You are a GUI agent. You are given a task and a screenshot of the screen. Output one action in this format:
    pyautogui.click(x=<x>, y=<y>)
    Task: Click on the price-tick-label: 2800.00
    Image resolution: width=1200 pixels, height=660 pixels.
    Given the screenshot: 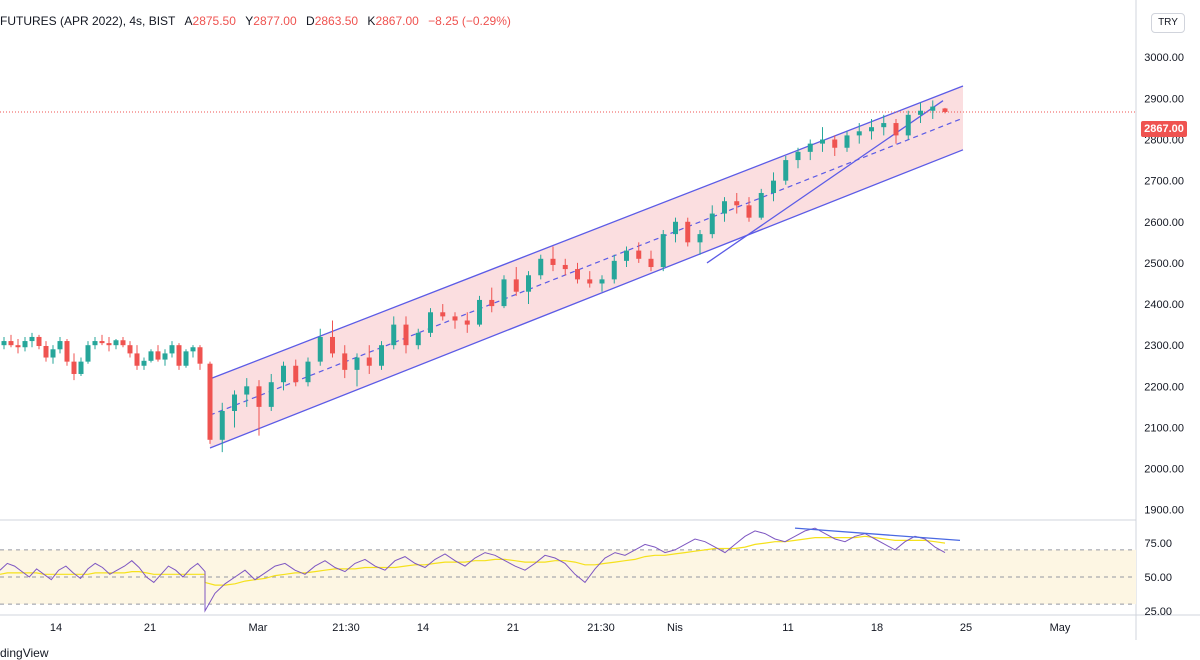 What is the action you would take?
    pyautogui.click(x=1164, y=141)
    